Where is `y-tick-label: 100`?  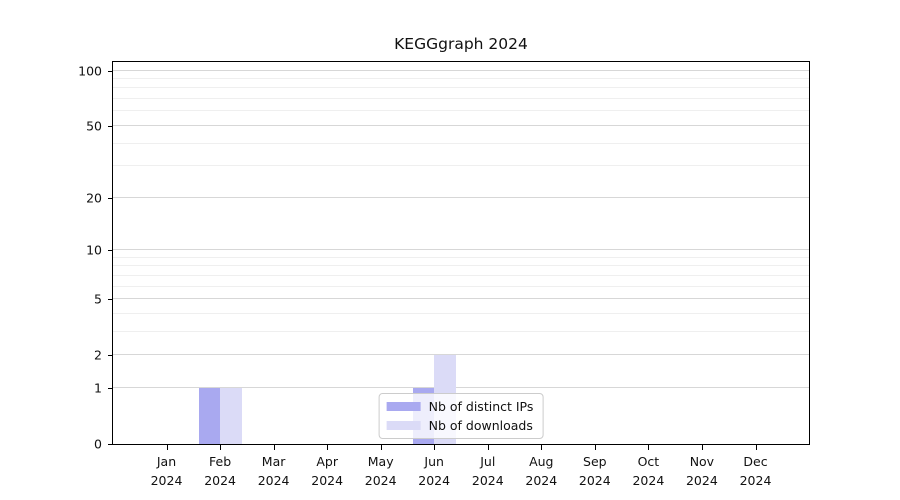 y-tick-label: 100 is located at coordinates (90, 71).